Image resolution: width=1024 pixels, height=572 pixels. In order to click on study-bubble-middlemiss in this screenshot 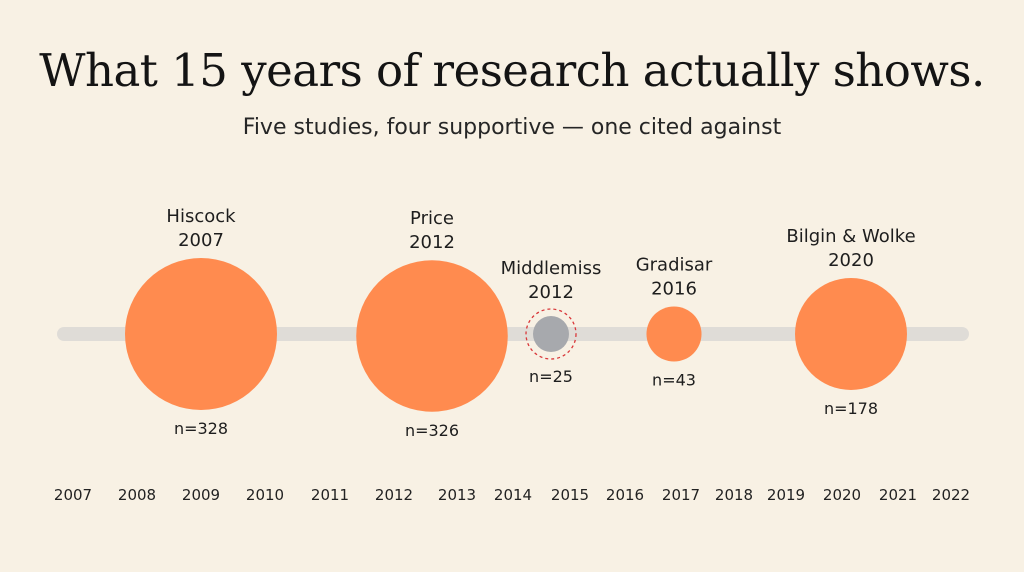, I will do `click(551, 334)`.